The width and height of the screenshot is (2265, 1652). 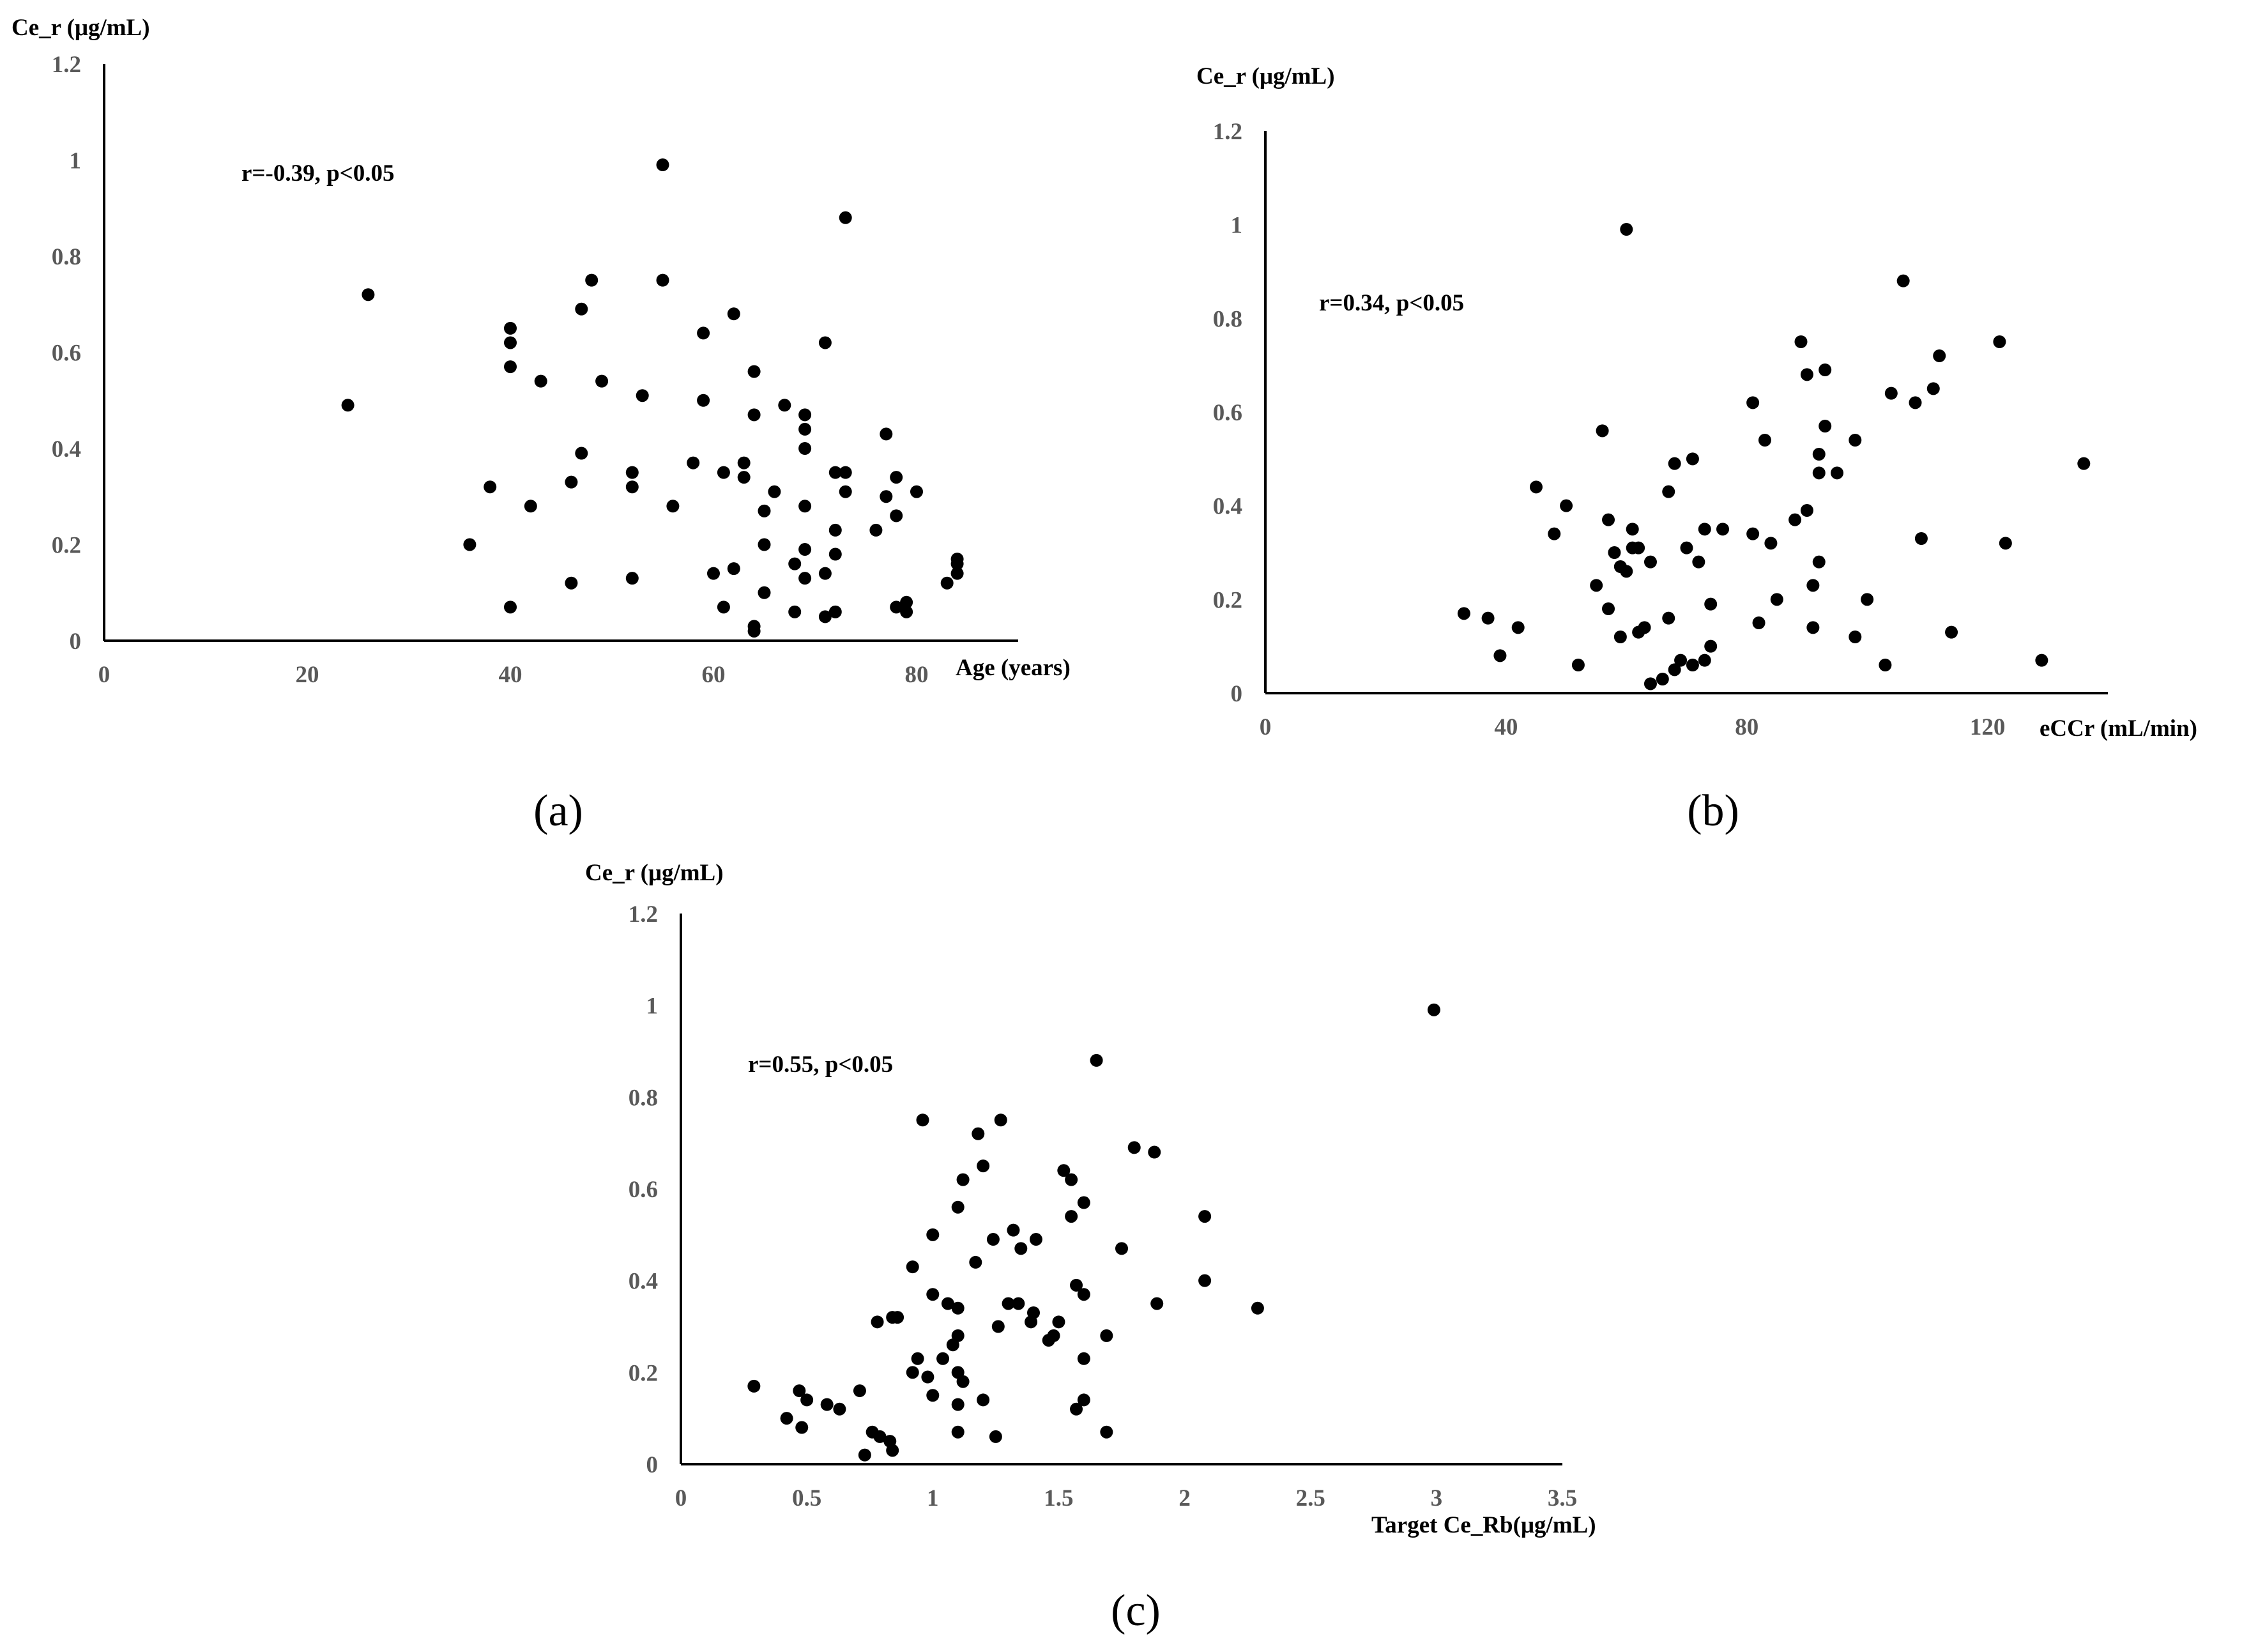 What do you see at coordinates (807, 1498) in the screenshot?
I see `x-tick-label: 0.5` at bounding box center [807, 1498].